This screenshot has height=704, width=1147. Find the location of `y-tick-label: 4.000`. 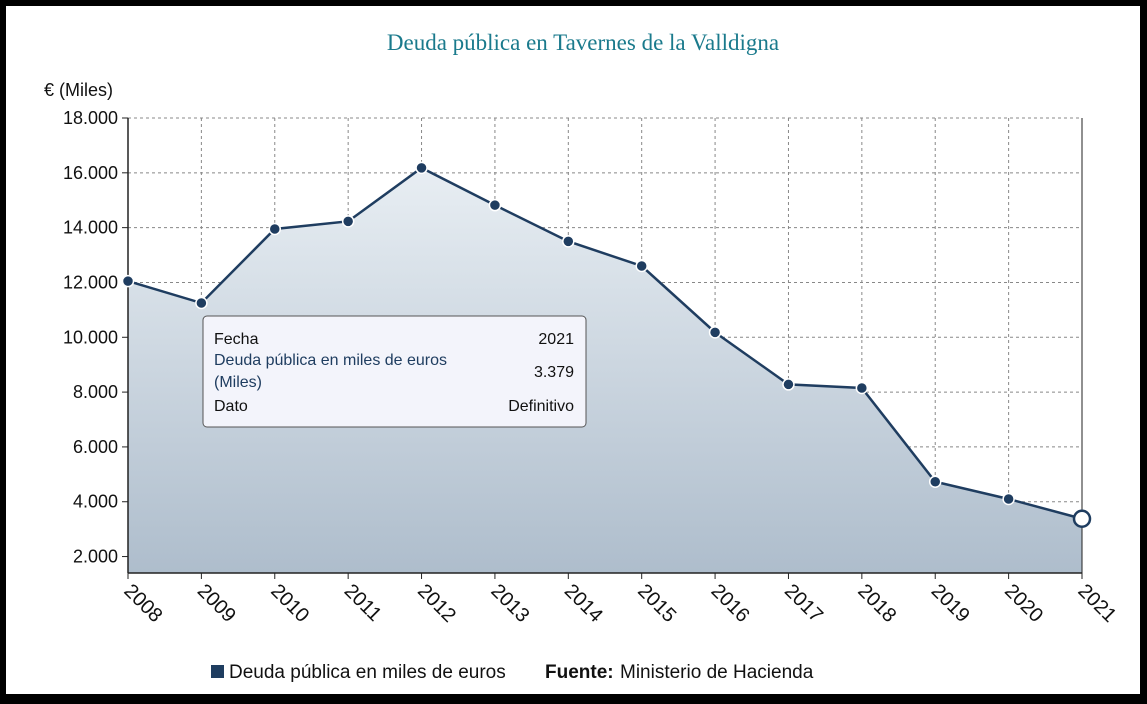

y-tick-label: 4.000 is located at coordinates (95, 502).